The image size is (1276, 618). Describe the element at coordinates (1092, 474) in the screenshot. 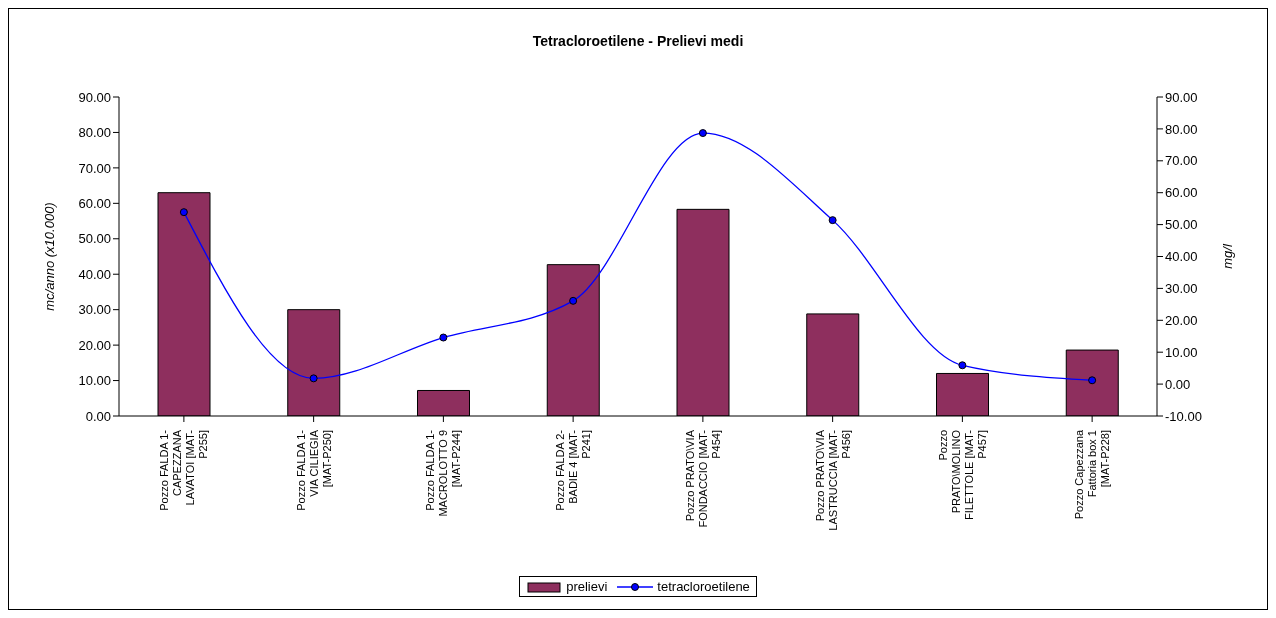

I see `x-tick-label: Pozzo Capezzana Fattoria box 1 [MAT-P228]` at that location.